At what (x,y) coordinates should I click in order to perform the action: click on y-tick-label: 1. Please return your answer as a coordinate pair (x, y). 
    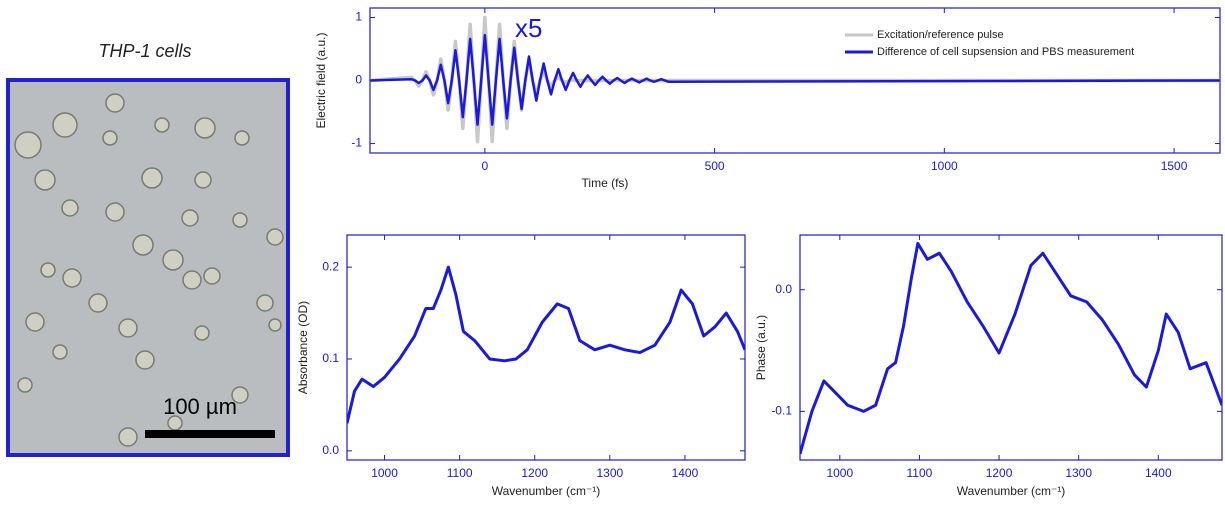
    Looking at the image, I should click on (358, 17).